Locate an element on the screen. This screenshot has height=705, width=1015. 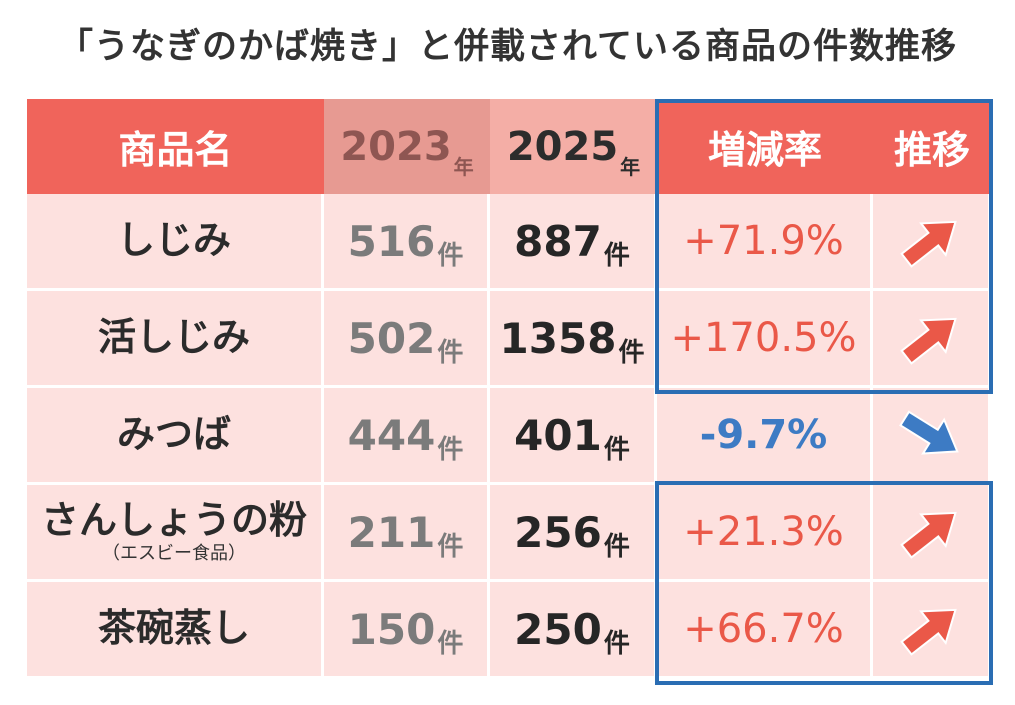
row-2023-cell: 502 件 is located at coordinates (407, 339).